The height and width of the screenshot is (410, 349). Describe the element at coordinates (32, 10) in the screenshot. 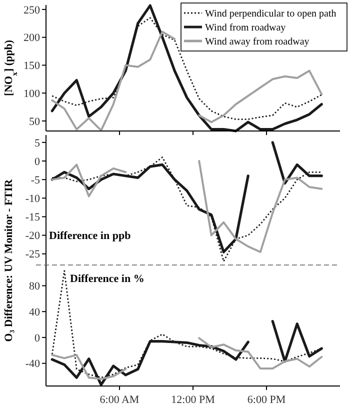

I see `y-tick-label: 250` at that location.